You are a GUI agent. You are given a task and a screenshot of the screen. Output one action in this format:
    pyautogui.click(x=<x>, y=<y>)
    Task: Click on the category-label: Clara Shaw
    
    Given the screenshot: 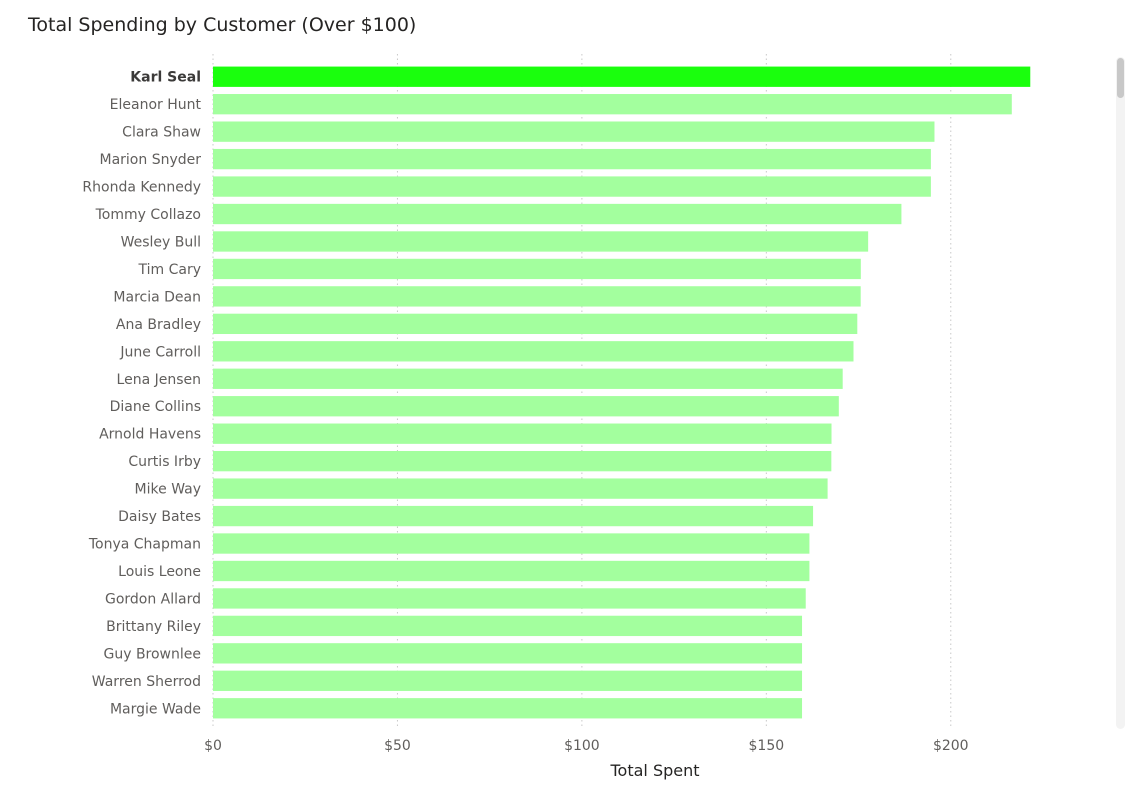 What is the action you would take?
    pyautogui.click(x=161, y=133)
    